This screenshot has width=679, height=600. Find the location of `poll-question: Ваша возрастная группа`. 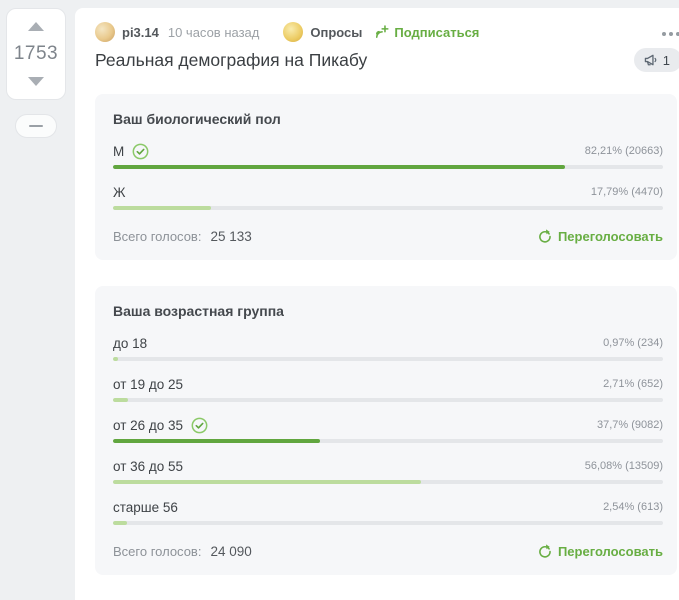

poll-question: Ваша возрастная группа is located at coordinates (198, 311).